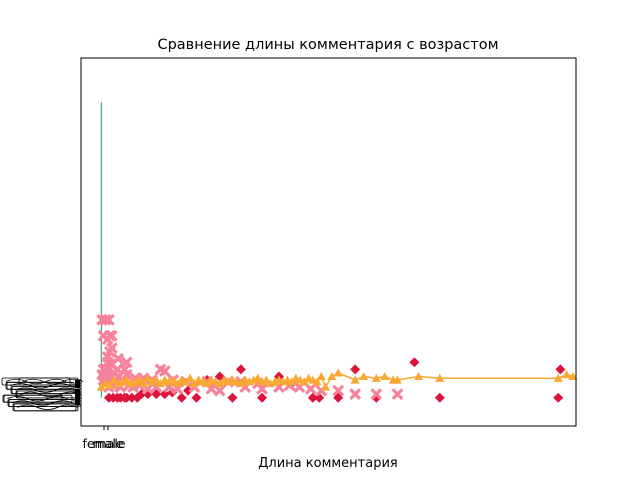 The height and width of the screenshot is (480, 640). I want to click on x-axis-label: Длина комментария, so click(328, 463).